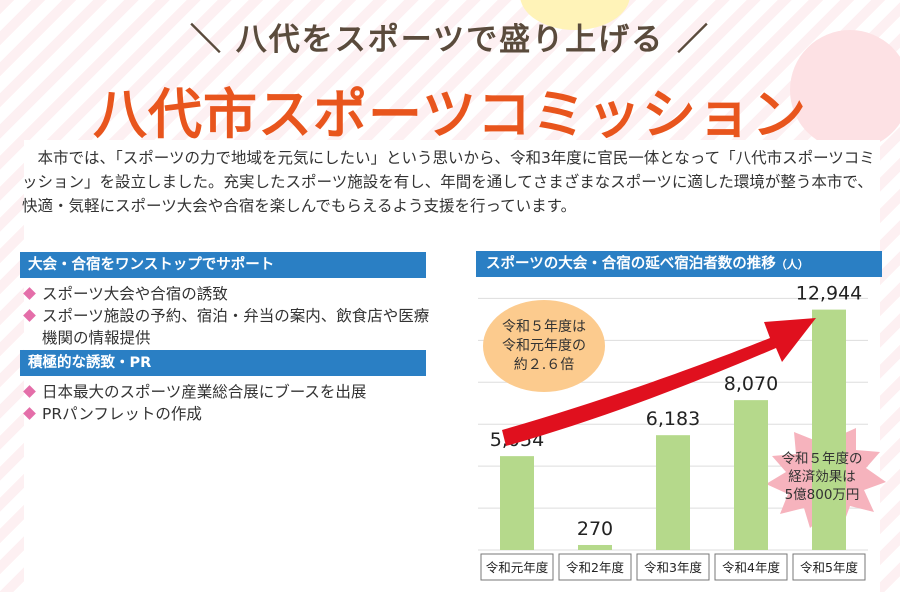 This screenshot has height=592, width=900. I want to click on economic-callout: 令和５年度の 経済効果は 5億800万円, so click(822, 477).